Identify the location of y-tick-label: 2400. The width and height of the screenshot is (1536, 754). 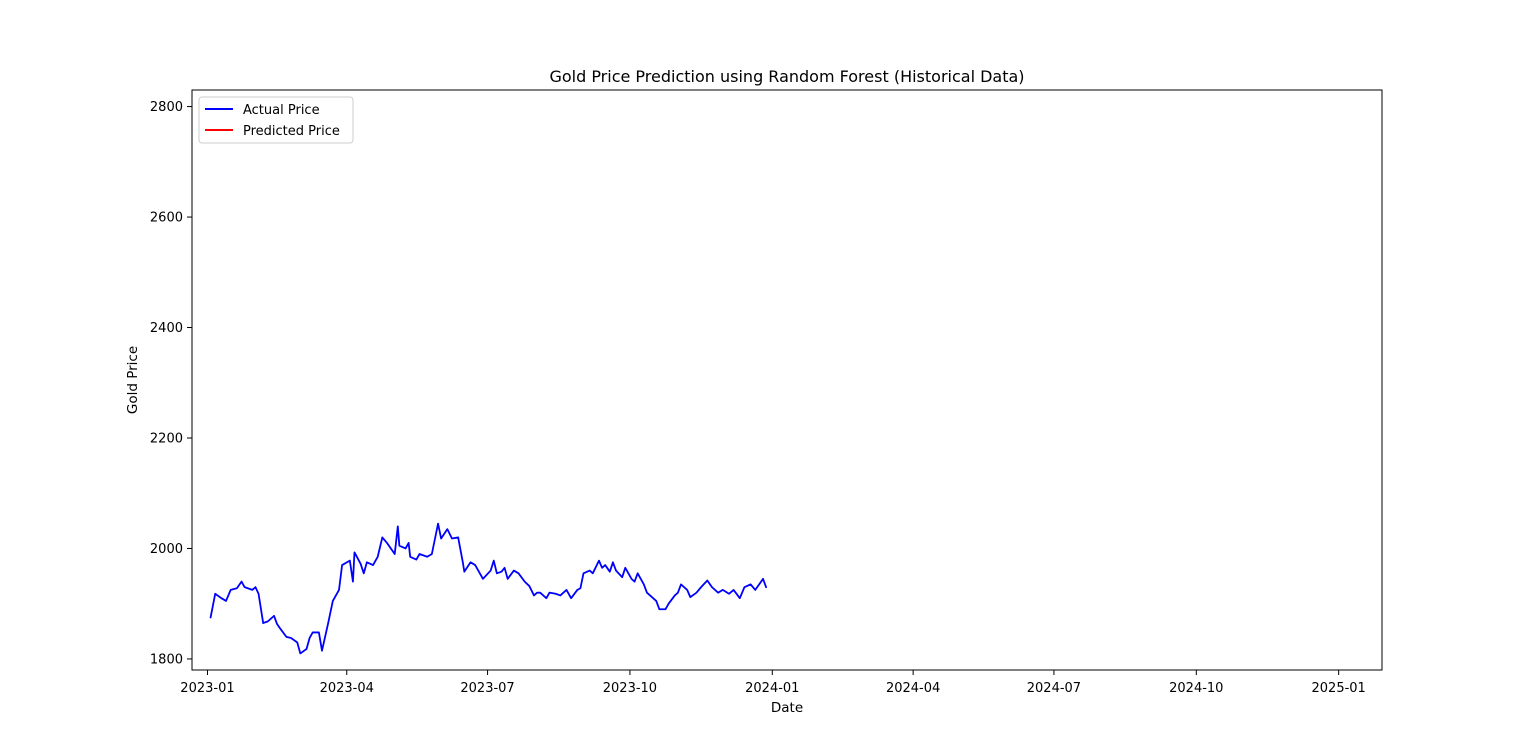
(166, 328).